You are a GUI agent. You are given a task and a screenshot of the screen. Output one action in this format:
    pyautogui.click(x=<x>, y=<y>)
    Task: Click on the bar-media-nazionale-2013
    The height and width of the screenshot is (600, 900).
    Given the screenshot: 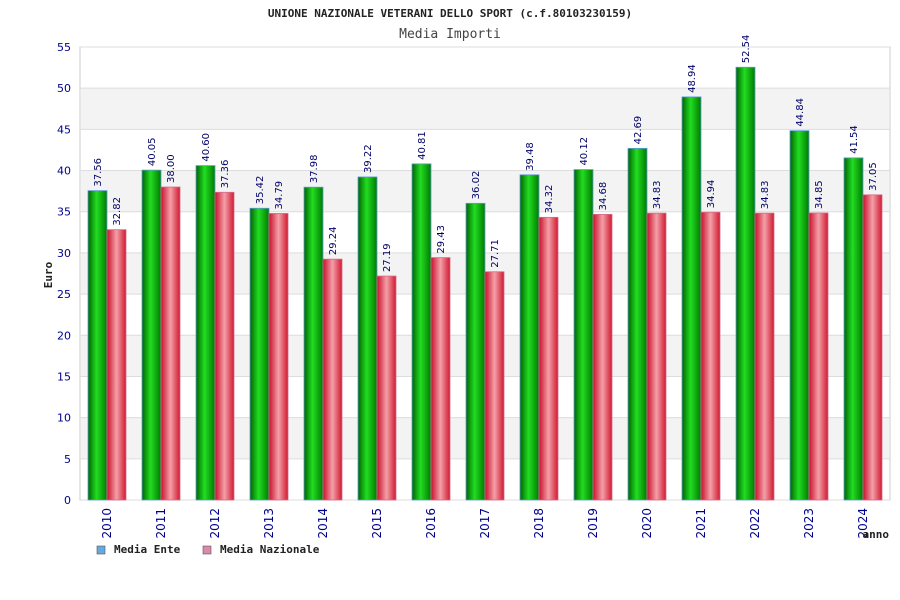 What is the action you would take?
    pyautogui.click(x=278, y=357)
    